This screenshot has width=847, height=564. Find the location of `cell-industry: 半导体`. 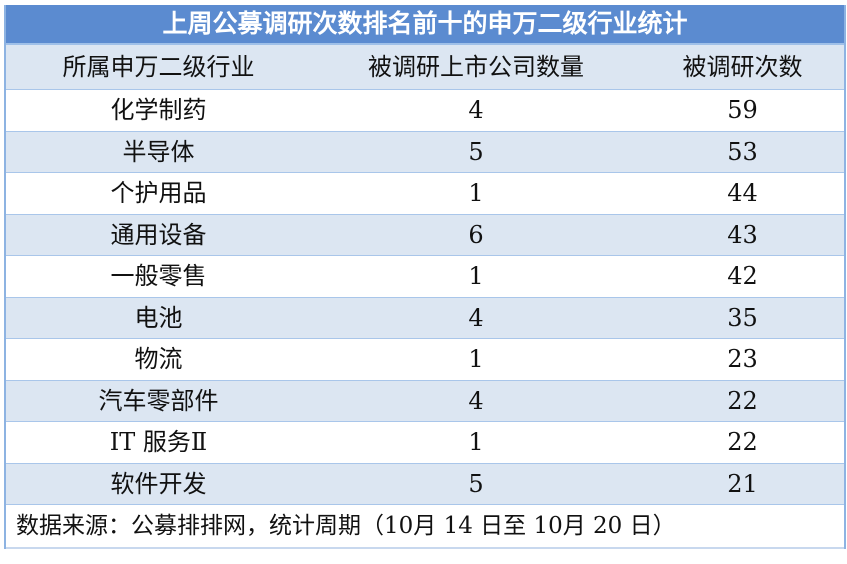

cell-industry: 半导体 is located at coordinates (158, 151).